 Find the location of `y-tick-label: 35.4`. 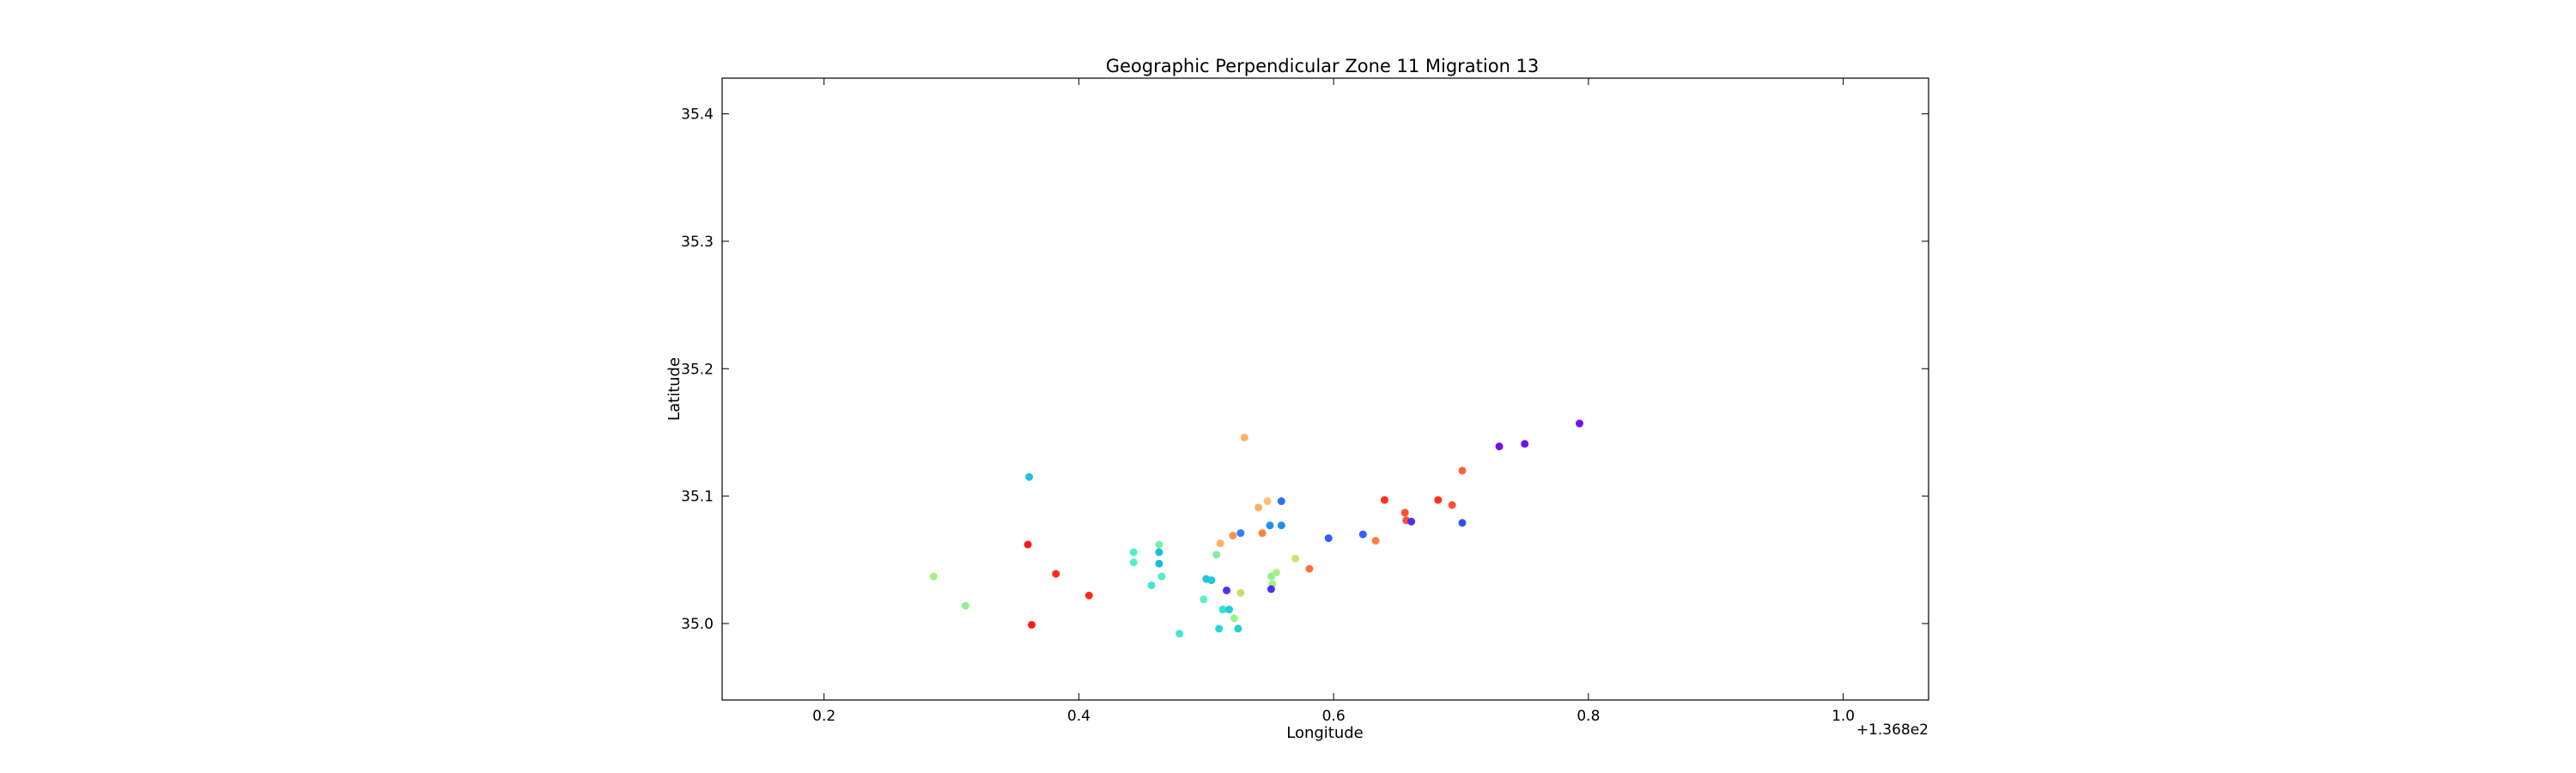

y-tick-label: 35.4 is located at coordinates (697, 115).